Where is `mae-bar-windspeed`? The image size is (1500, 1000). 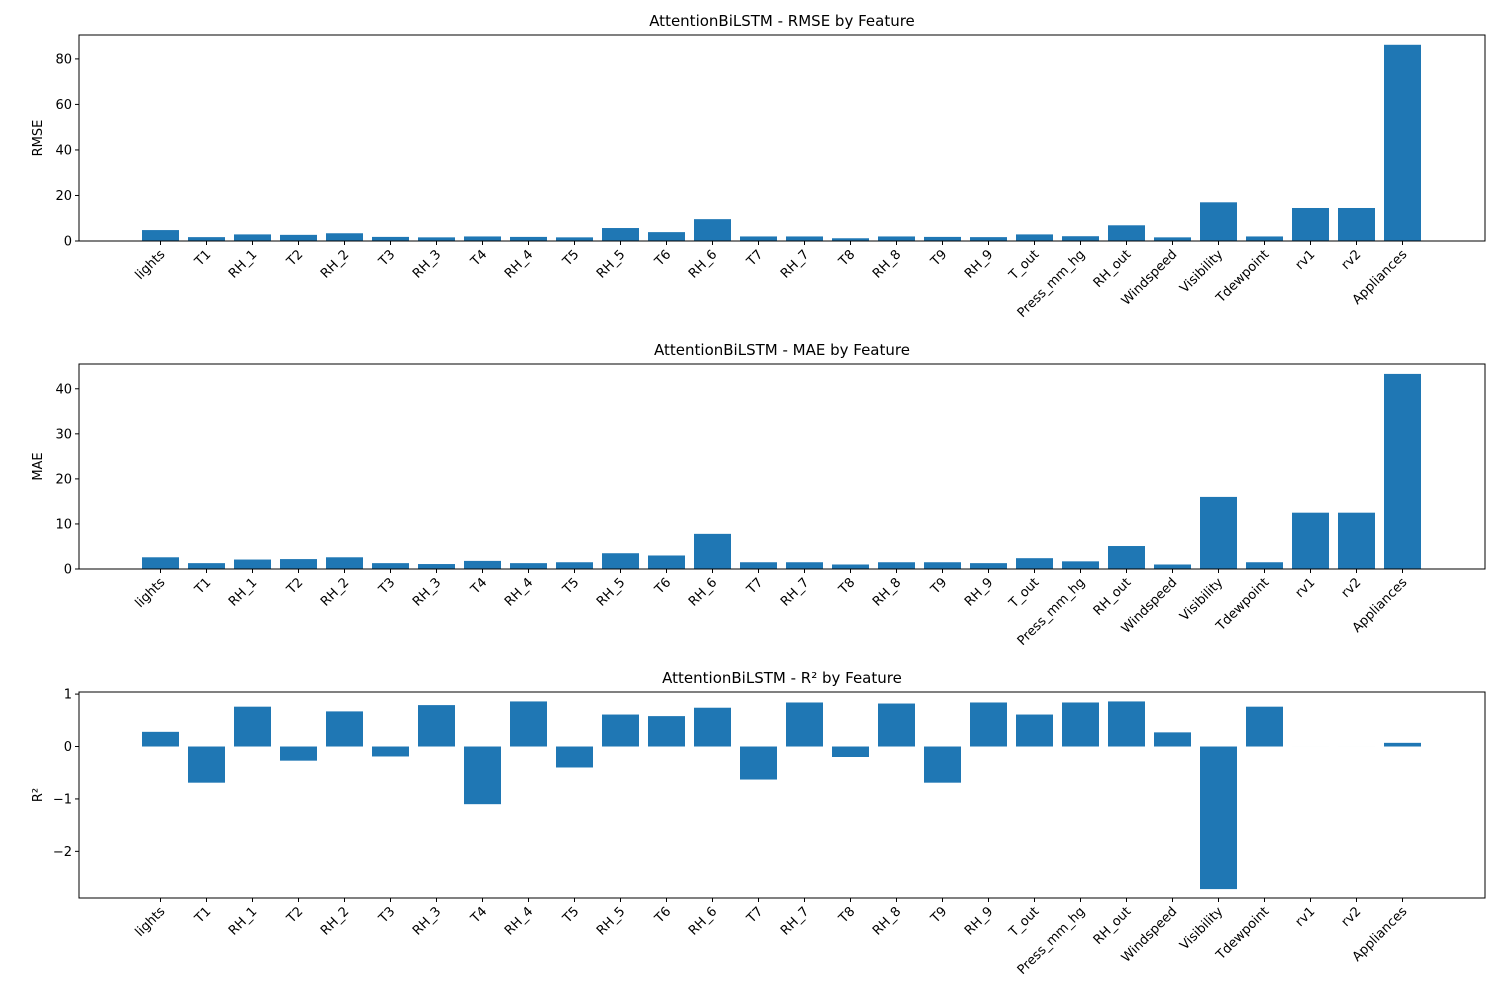
mae-bar-windspeed is located at coordinates (1172, 566).